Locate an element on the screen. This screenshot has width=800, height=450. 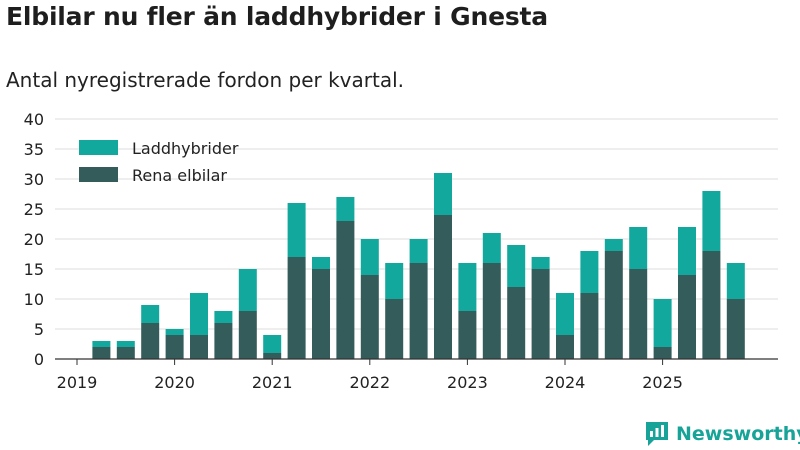
y-tick-label-35: 35 is located at coordinates (34, 149).